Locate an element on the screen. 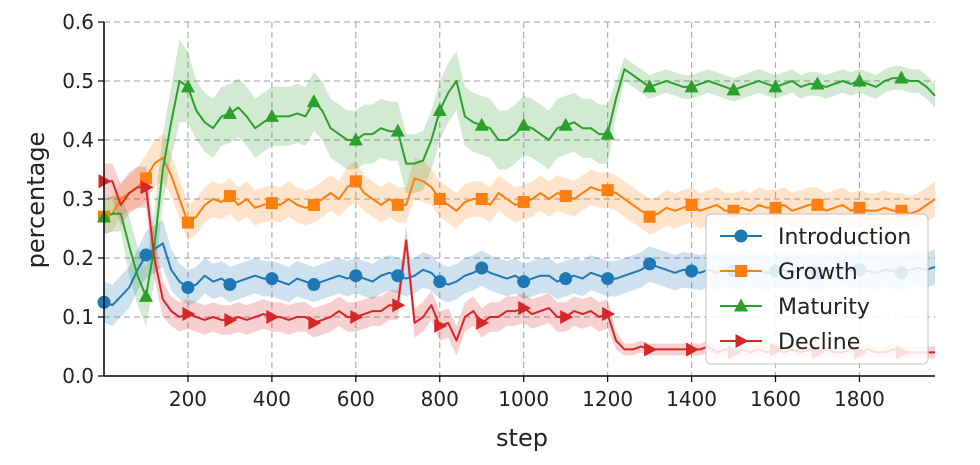 The width and height of the screenshot is (980, 465). x-tick-label: 1000 is located at coordinates (523, 399).